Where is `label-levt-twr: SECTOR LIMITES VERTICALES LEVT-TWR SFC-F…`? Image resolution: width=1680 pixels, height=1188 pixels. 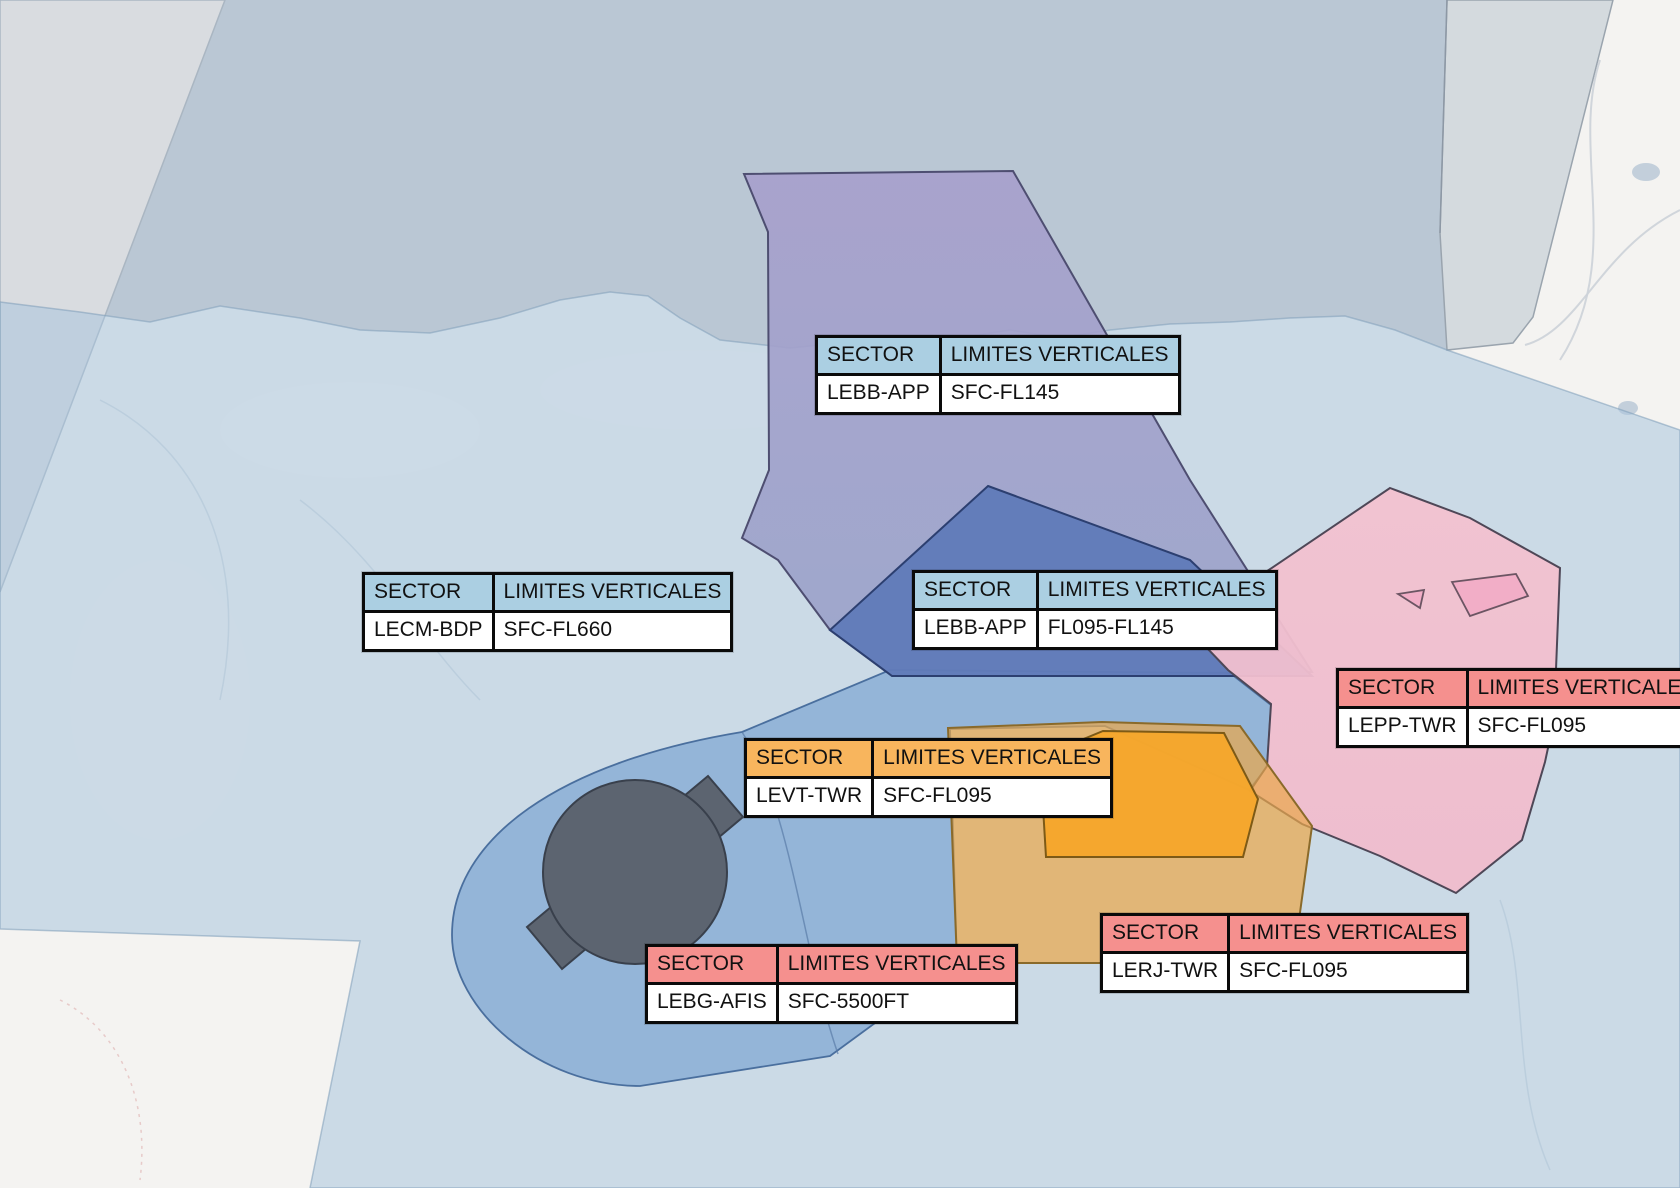 label-levt-twr: SECTOR LIMITES VERTICALES LEVT-TWR SFC-F… is located at coordinates (928, 777).